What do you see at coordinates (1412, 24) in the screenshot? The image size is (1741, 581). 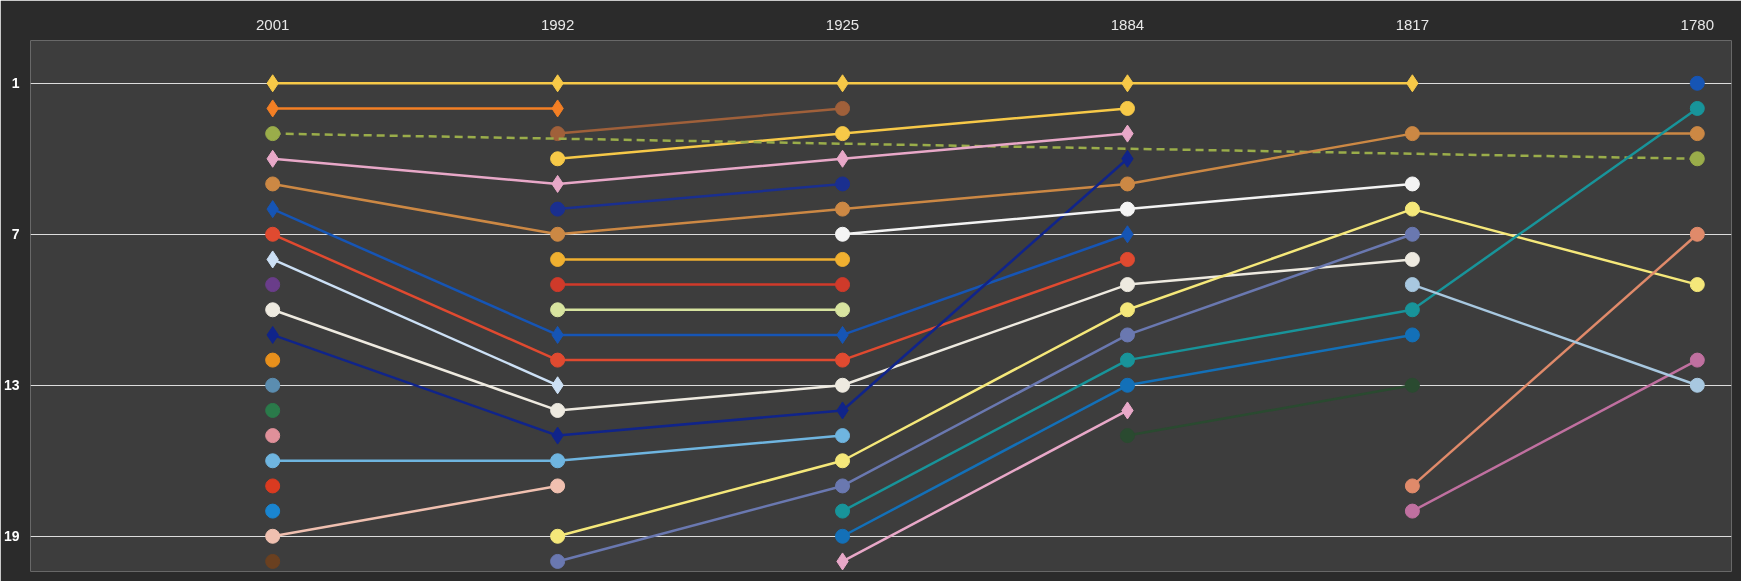 I see `x-tick-label: 1817` at bounding box center [1412, 24].